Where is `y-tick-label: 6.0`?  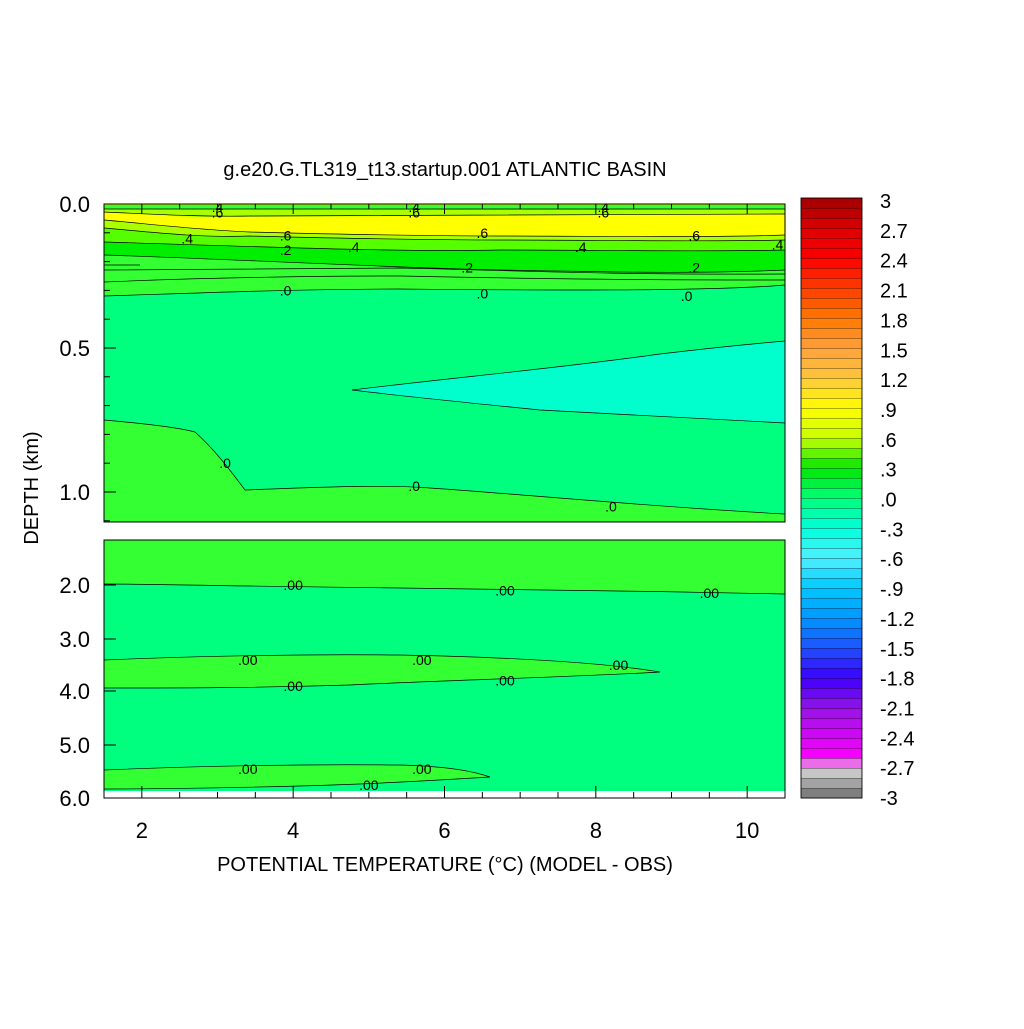
y-tick-label: 6.0 is located at coordinates (74, 798).